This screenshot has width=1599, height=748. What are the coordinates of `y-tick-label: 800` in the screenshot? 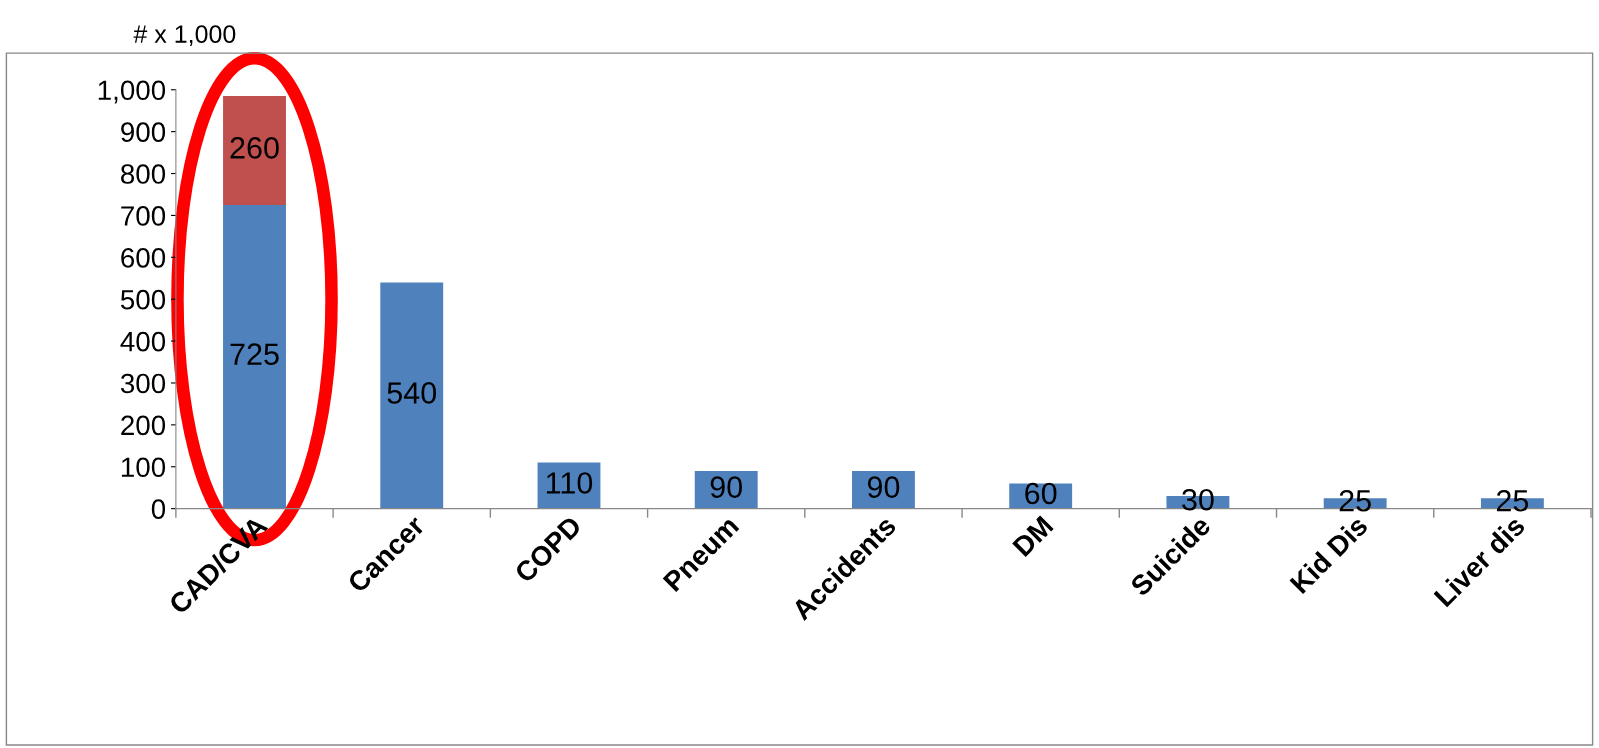 It's located at (143, 174).